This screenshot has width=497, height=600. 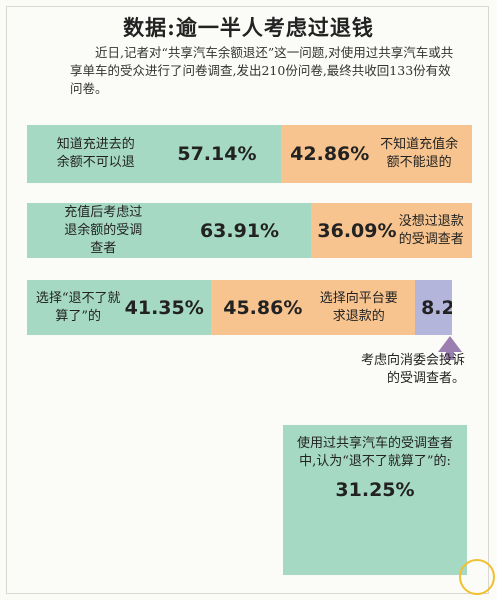 I want to click on callout-label: 考虑向消委会投诉的受调查者。, so click(x=412, y=369).